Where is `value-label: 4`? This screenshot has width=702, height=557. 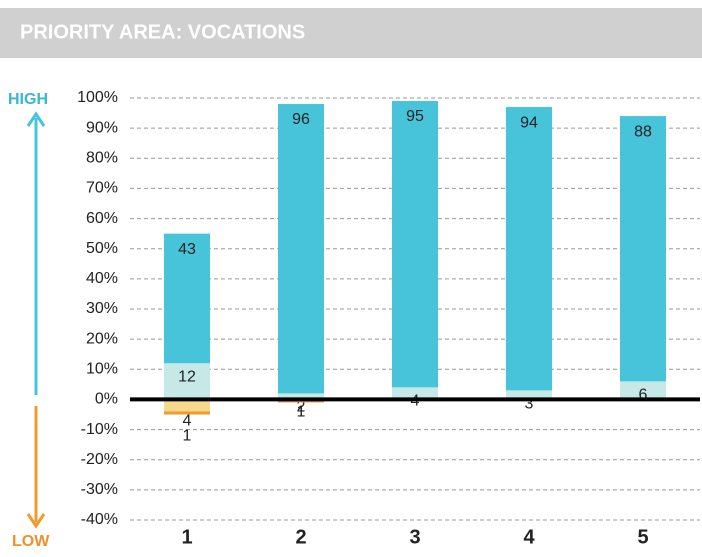 value-label: 4 is located at coordinates (187, 421).